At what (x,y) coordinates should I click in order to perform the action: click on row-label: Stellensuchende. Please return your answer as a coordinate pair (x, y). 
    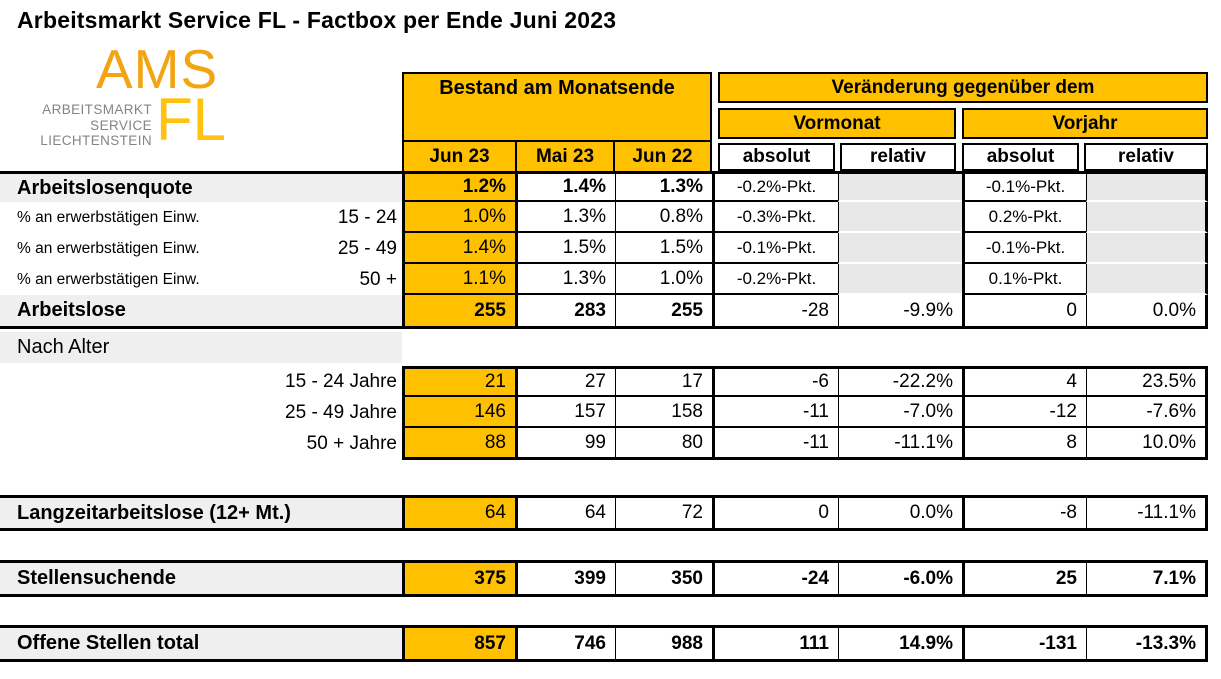
    Looking at the image, I should click on (201, 578).